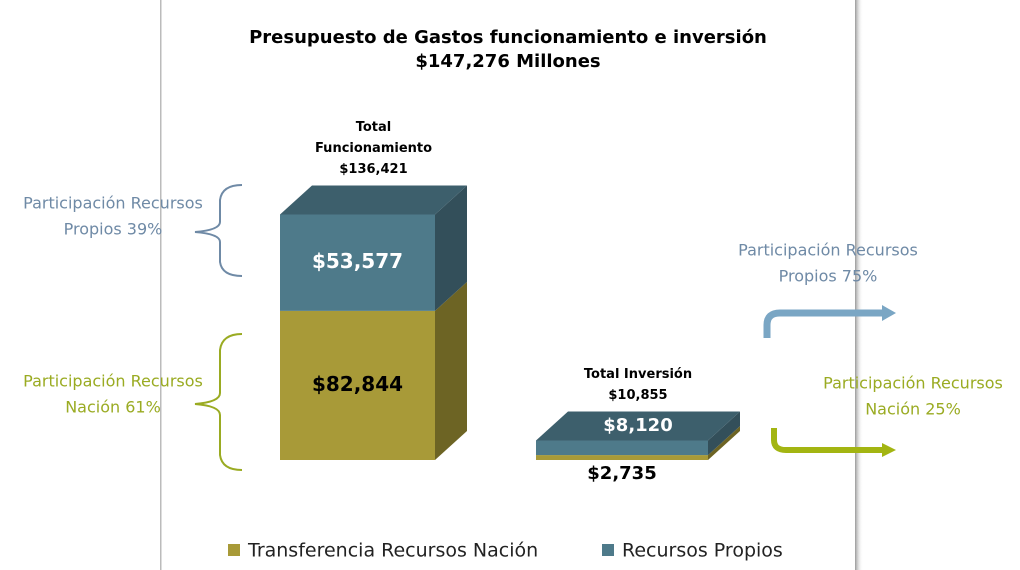 Image resolution: width=1020 pixels, height=570 pixels. Describe the element at coordinates (373, 169) in the screenshot. I see `total-label: $136,421` at that location.